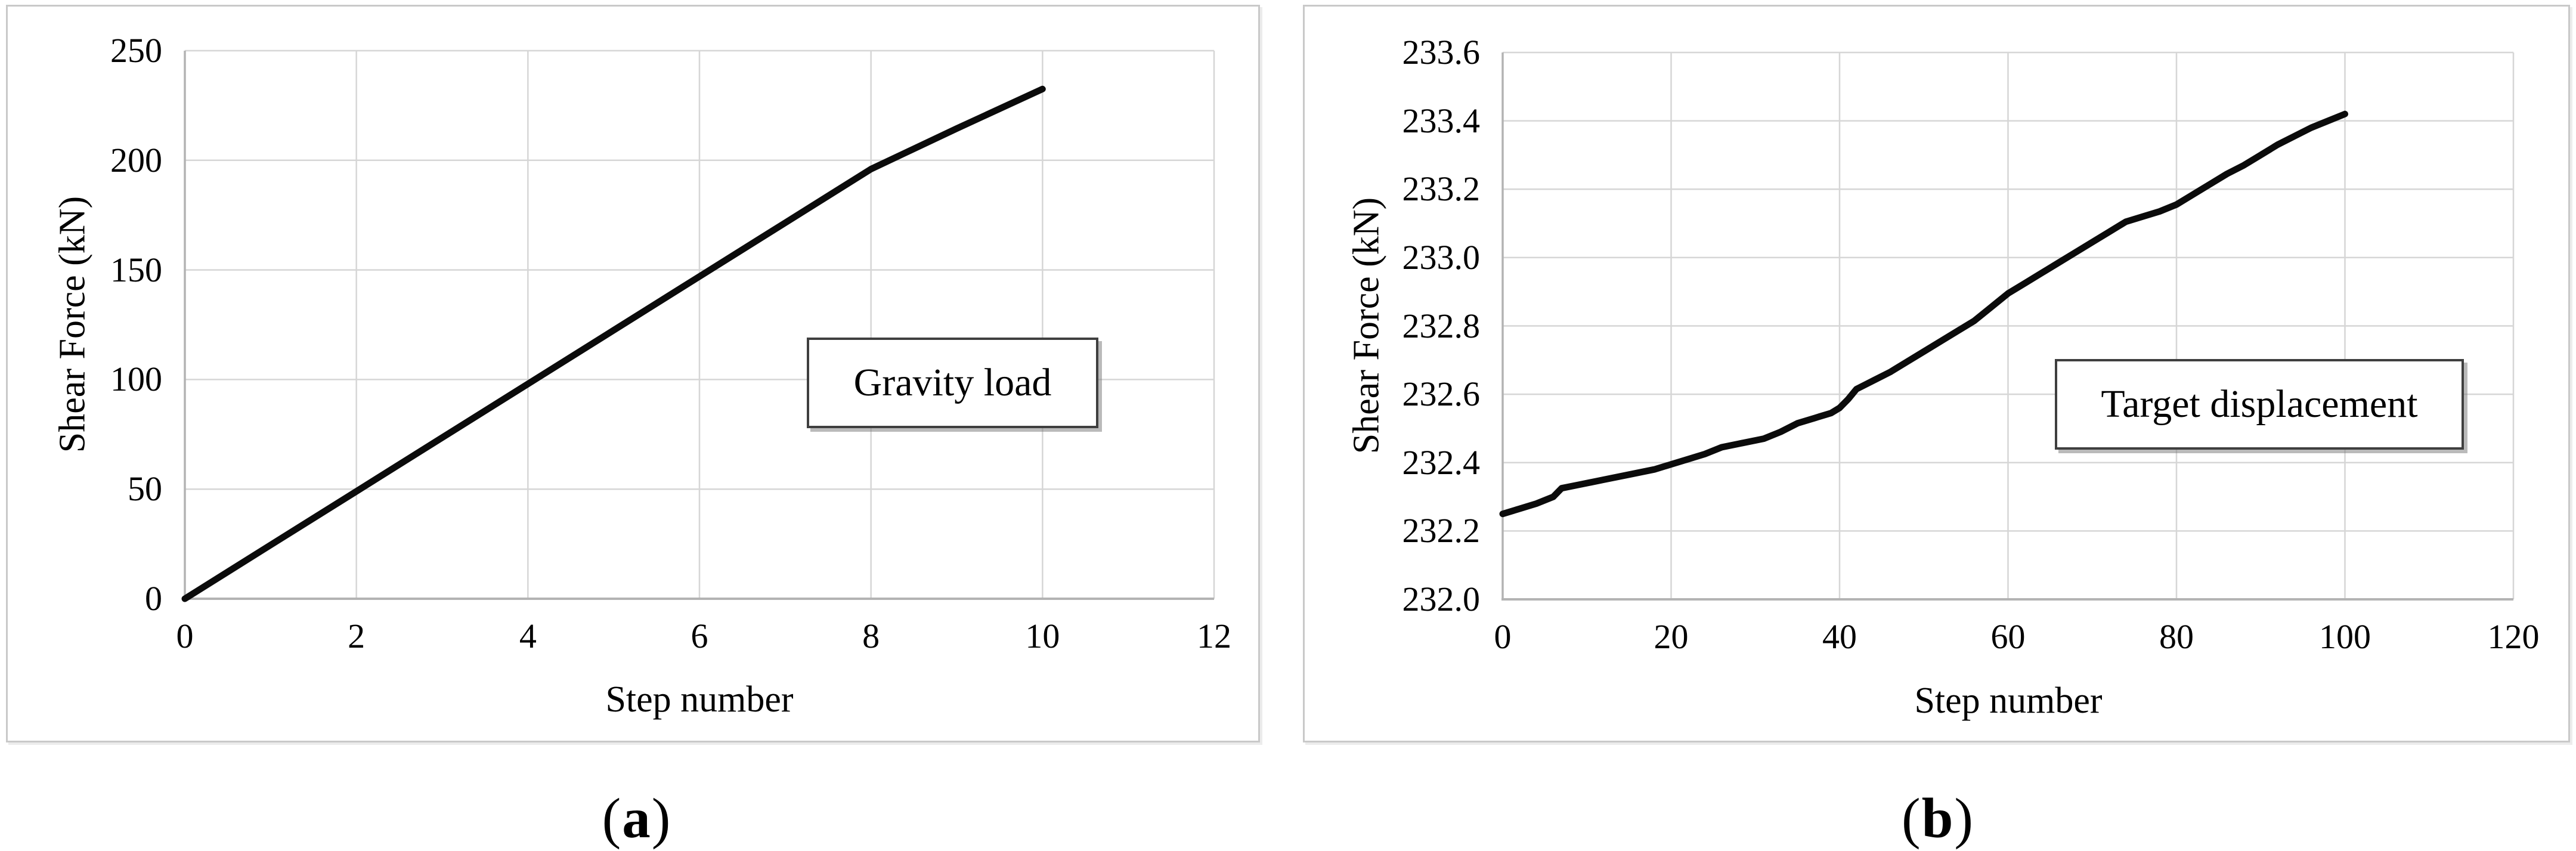  What do you see at coordinates (72, 324) in the screenshot?
I see `y-axis-title-a: Shear Force (kN)` at bounding box center [72, 324].